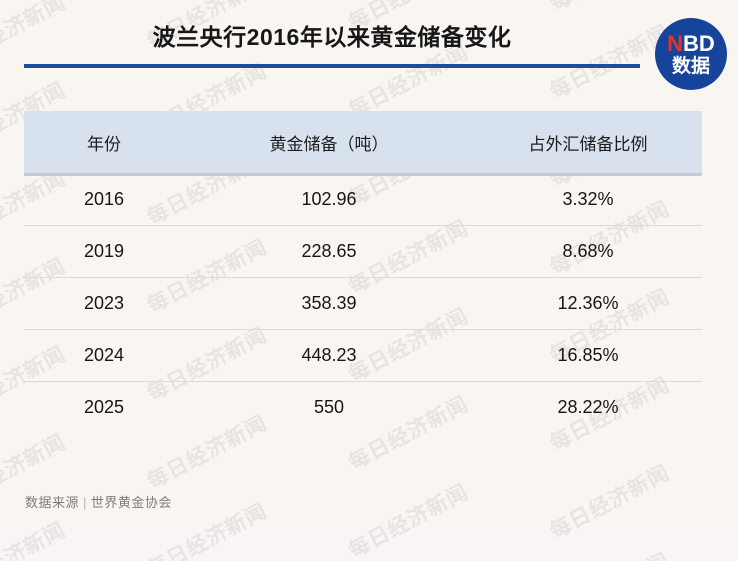  Describe the element at coordinates (588, 144) in the screenshot. I see `column-header-share: 占外汇储备比例` at that location.